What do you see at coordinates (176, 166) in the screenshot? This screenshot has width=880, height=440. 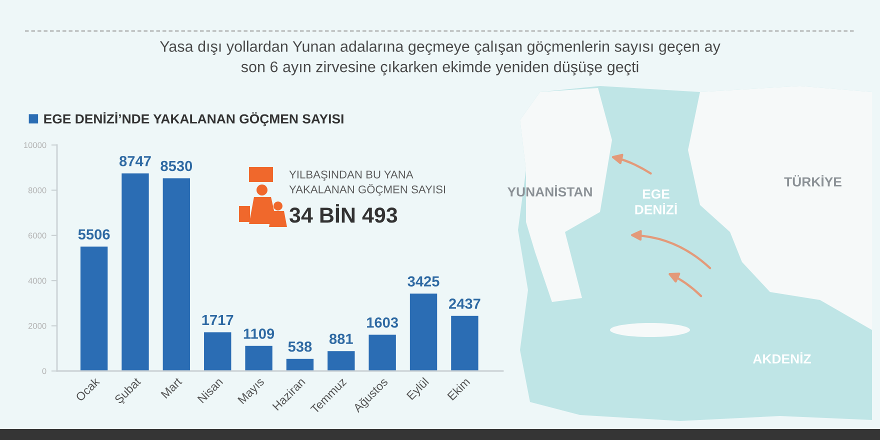 I see `data-label: 8530` at bounding box center [176, 166].